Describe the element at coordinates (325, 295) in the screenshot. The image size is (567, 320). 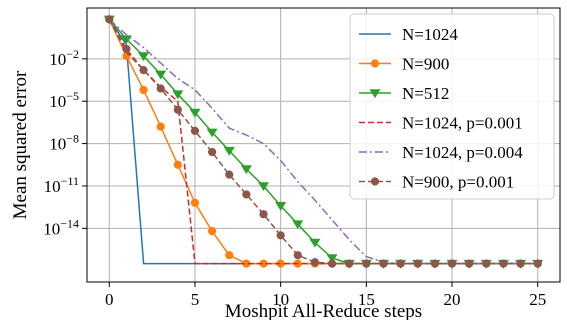
I see `x-axis-ticks: 0 5 10 15 20 25` at that location.